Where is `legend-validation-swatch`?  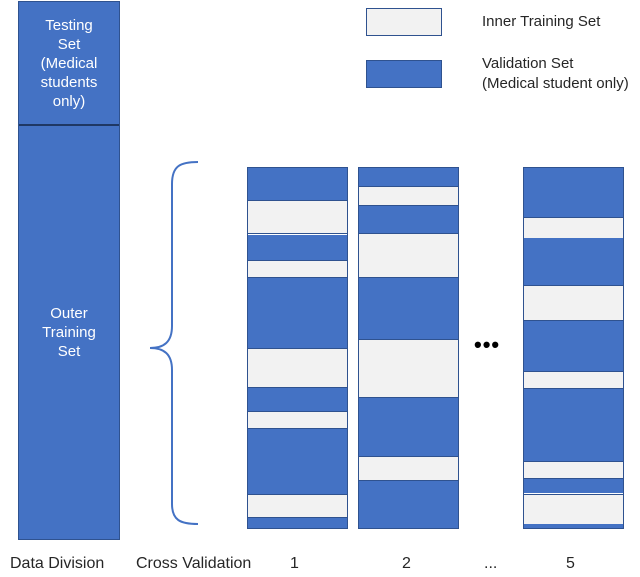 legend-validation-swatch is located at coordinates (404, 74).